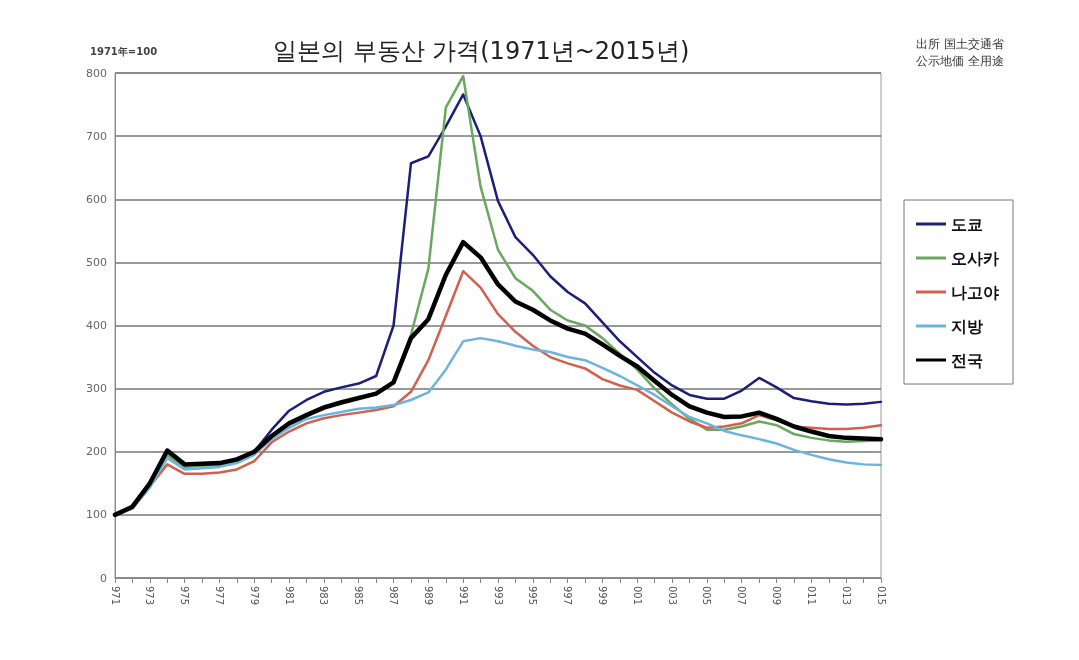  Describe the element at coordinates (96, 262) in the screenshot. I see `y-tick-label: 500` at that location.